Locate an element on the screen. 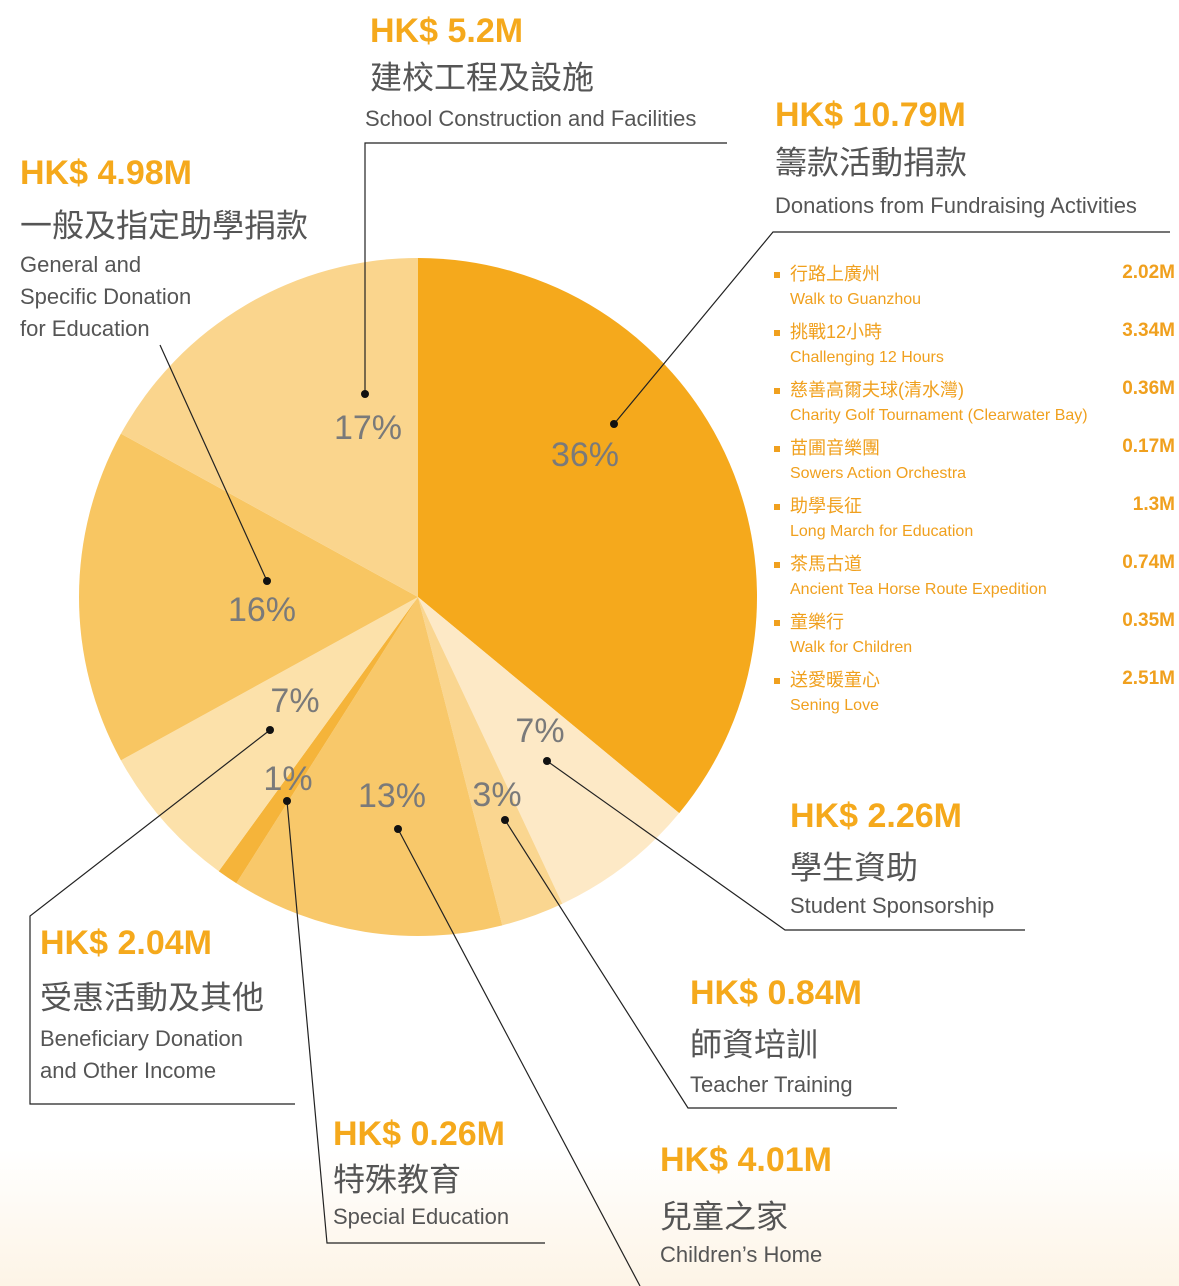 The height and width of the screenshot is (1286, 1179). breakdown-name-en: Walk for Children is located at coordinates (851, 647).